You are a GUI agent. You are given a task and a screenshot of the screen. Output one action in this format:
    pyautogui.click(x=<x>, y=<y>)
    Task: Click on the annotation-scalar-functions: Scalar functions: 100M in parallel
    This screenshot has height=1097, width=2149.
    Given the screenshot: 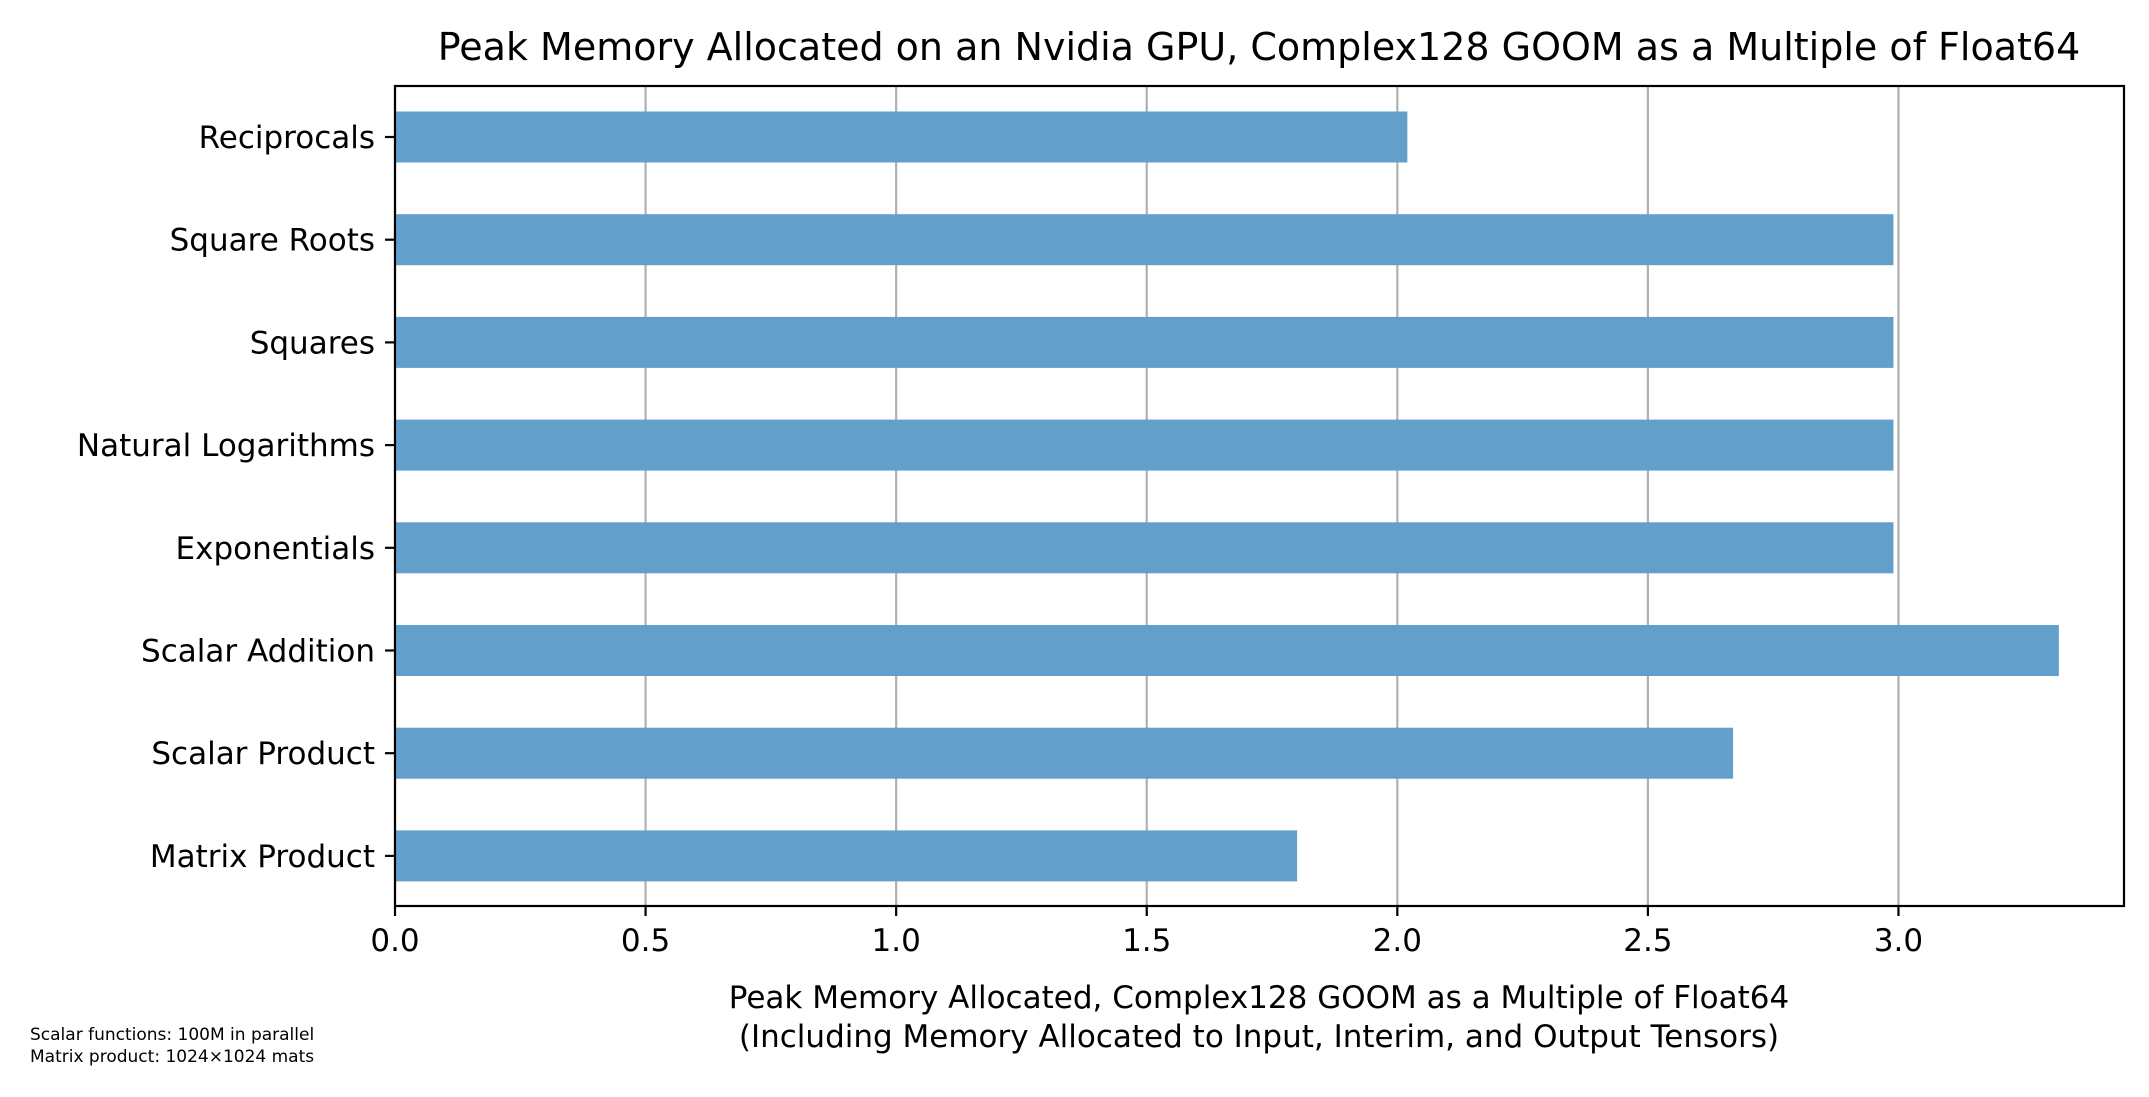 What is the action you would take?
    pyautogui.click(x=172, y=1035)
    